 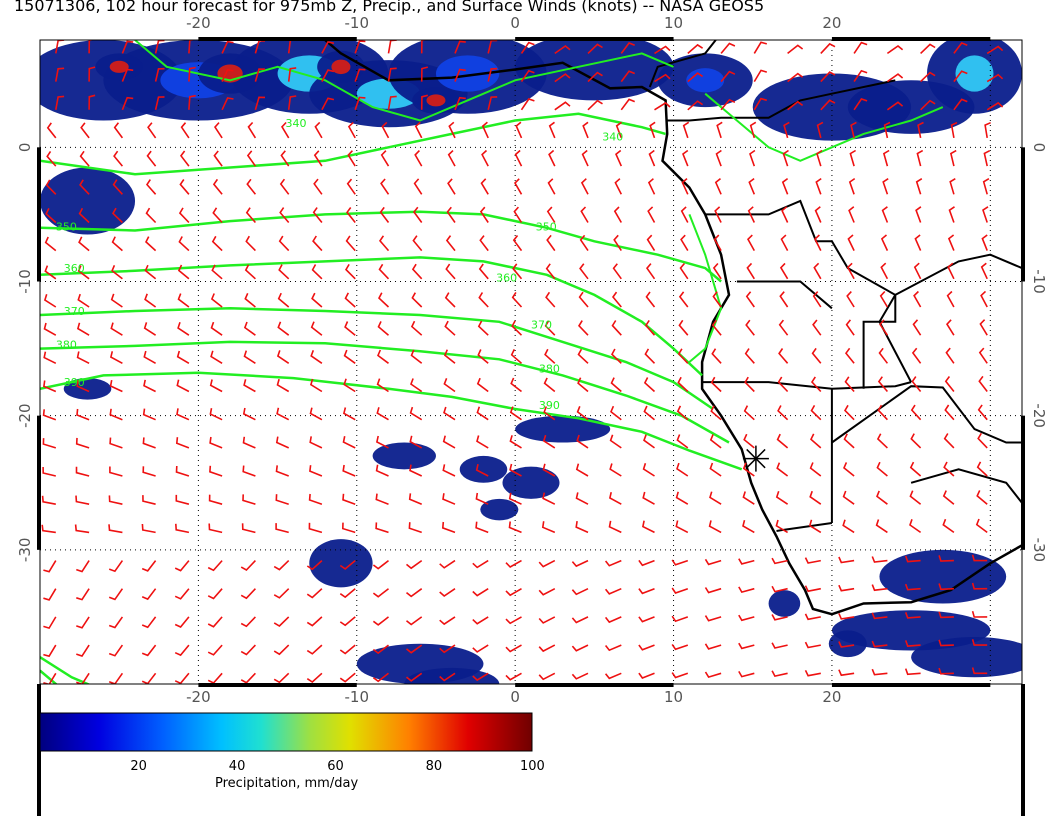 I want to click on country-border, so click(x=926, y=414).